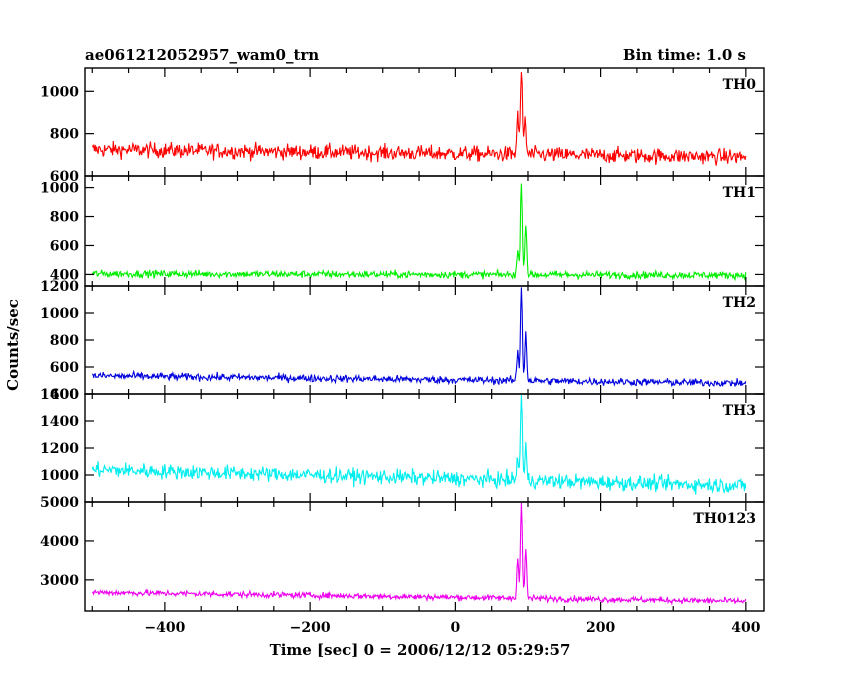 The width and height of the screenshot is (850, 680). Describe the element at coordinates (419, 118) in the screenshot. I see `series-line-th0` at that location.